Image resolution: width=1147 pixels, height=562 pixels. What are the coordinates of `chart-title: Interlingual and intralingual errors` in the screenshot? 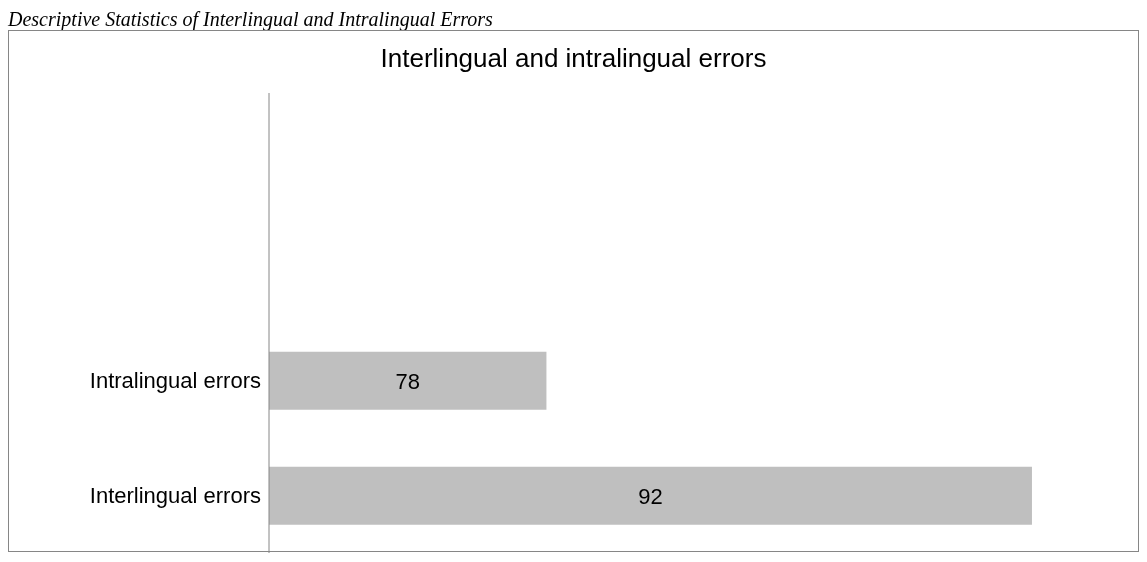 It's located at (573, 59).